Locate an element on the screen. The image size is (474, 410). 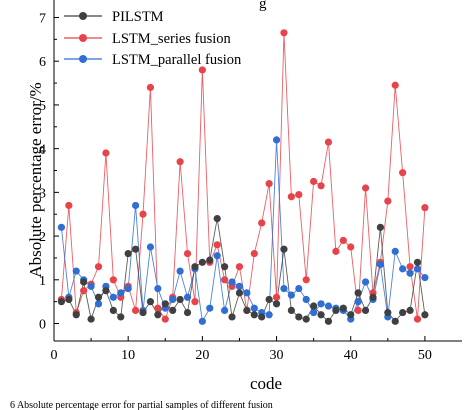
y-tick-label: 3 is located at coordinates (42, 193).